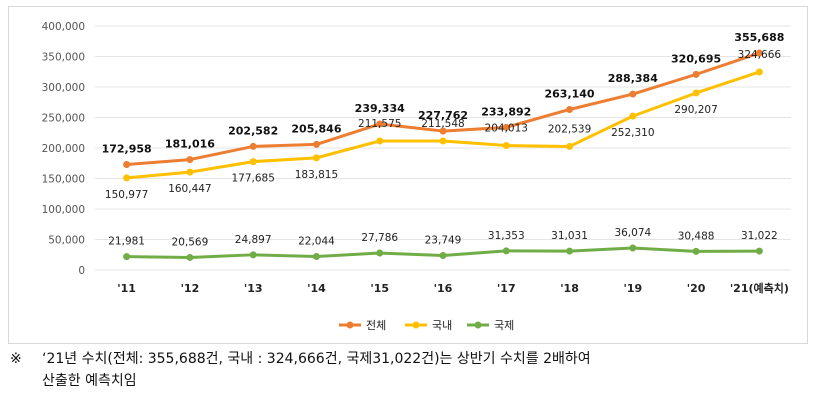 The height and width of the screenshot is (413, 819). Describe the element at coordinates (63, 210) in the screenshot. I see `y-tick-label: 100,000` at that location.